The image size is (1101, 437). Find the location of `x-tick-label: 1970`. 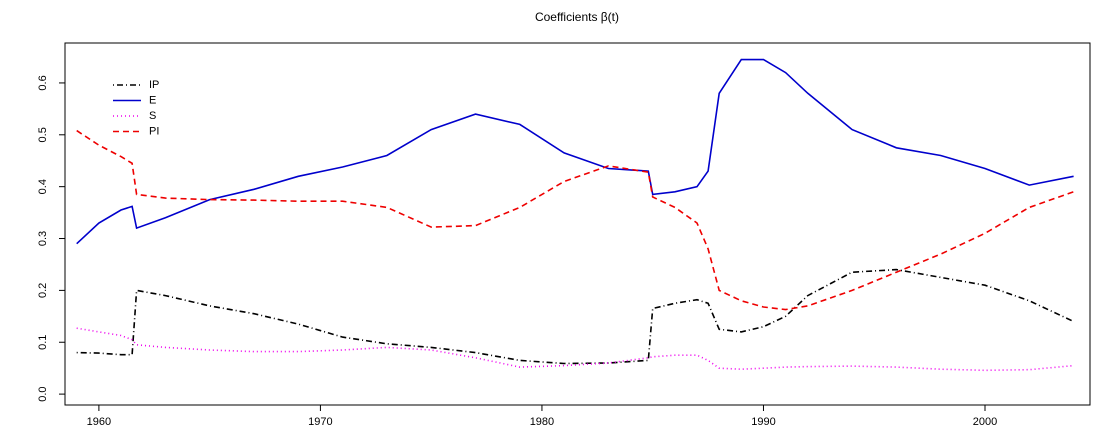

x-tick-label: 1970 is located at coordinates (320, 422).